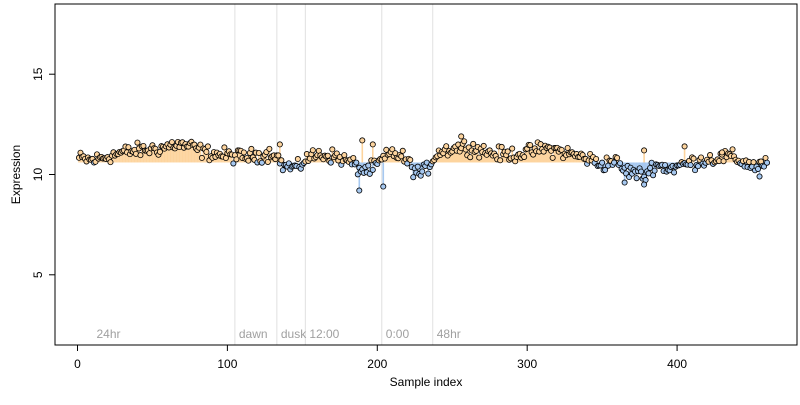  What do you see at coordinates (38, 74) in the screenshot?
I see `y-tick-label: 15` at bounding box center [38, 74].